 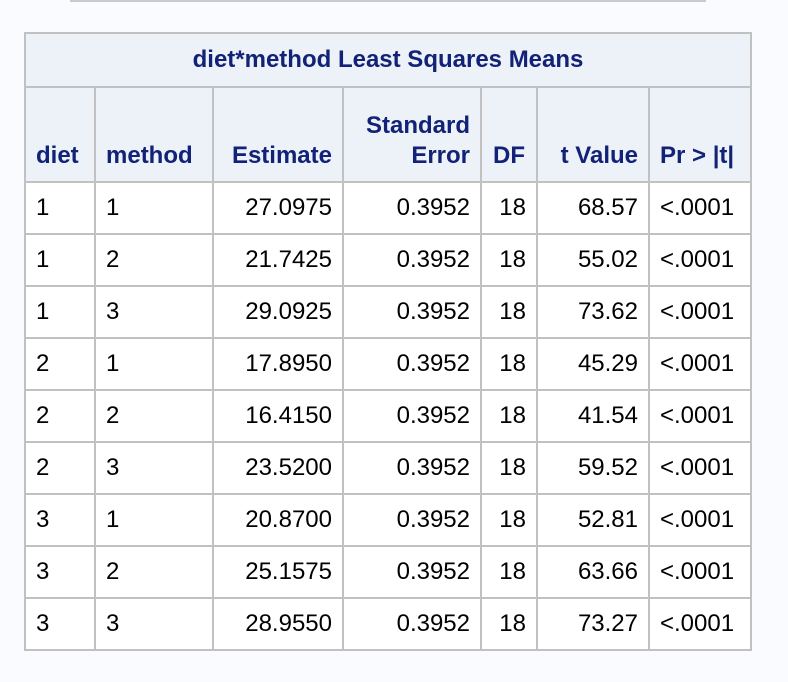 I want to click on column-header-t-value: t Value, so click(x=593, y=134).